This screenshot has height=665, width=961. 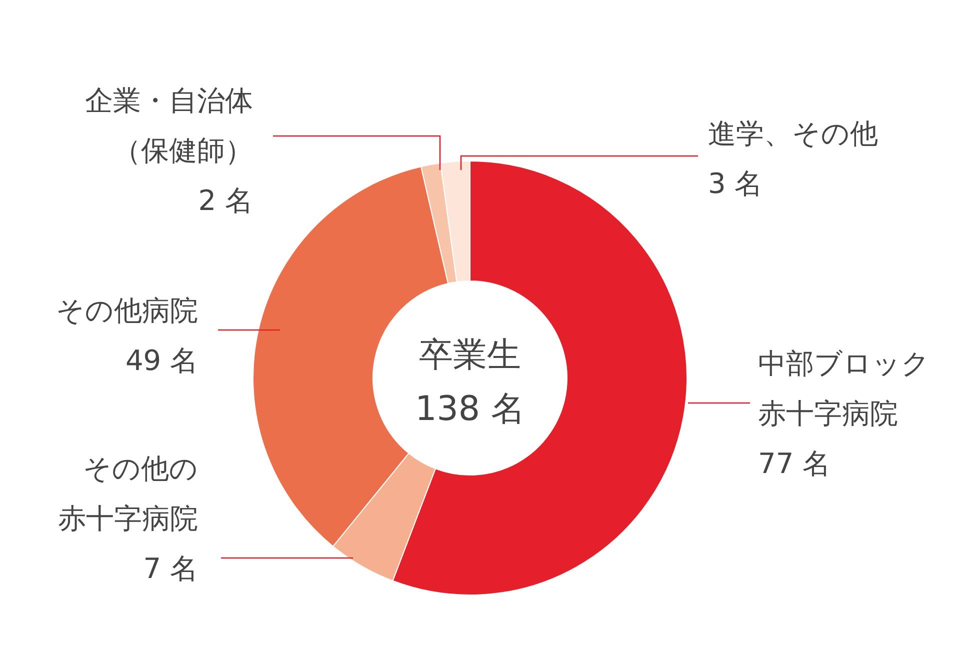 I want to click on slice-label: 進学、その他, so click(x=793, y=133).